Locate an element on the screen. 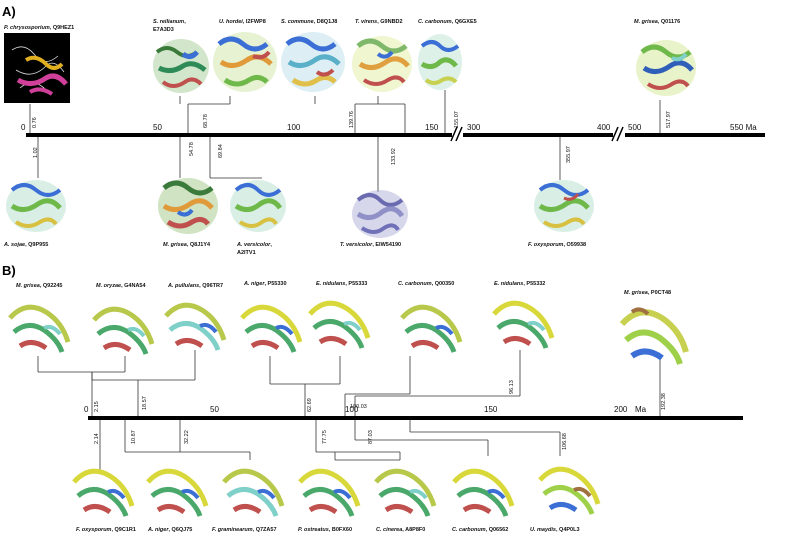 The image size is (787, 536). protein-label: E. nidulans, P55333 is located at coordinates (341, 284).